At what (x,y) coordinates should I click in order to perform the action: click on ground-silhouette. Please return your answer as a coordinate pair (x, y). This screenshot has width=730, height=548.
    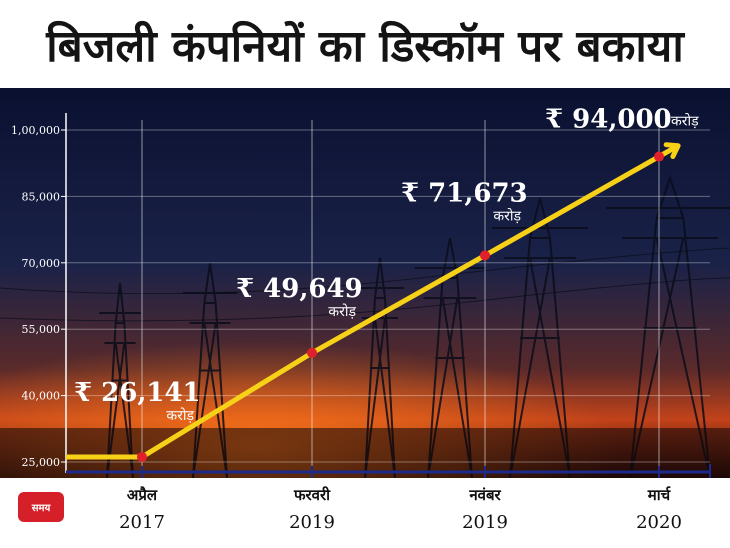
    Looking at the image, I should click on (365, 453).